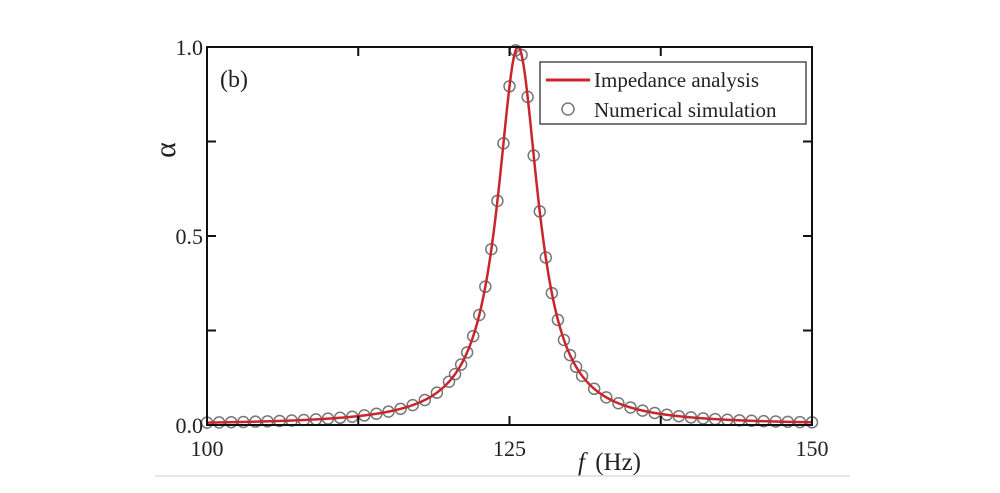 This screenshot has height=493, width=1000. What do you see at coordinates (618, 462) in the screenshot?
I see `x-axis-label-unit: (Hz)` at bounding box center [618, 462].